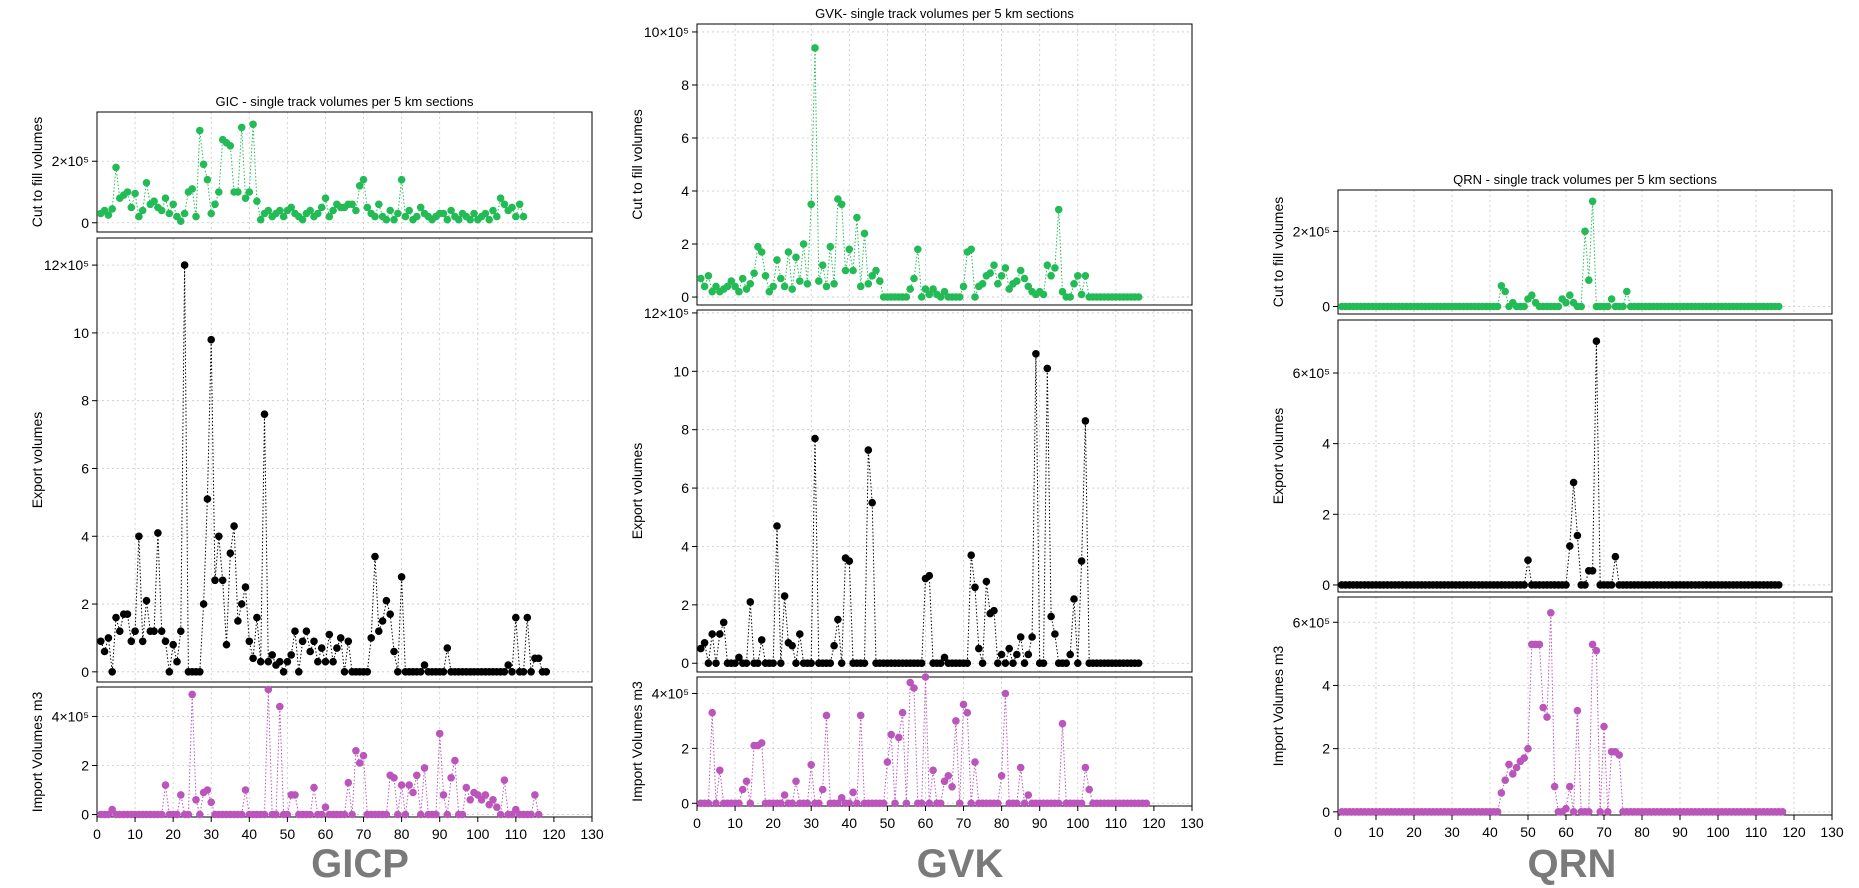 The height and width of the screenshot is (888, 1859). What do you see at coordinates (554, 834) in the screenshot?
I see `x-tick-label: 120` at bounding box center [554, 834].